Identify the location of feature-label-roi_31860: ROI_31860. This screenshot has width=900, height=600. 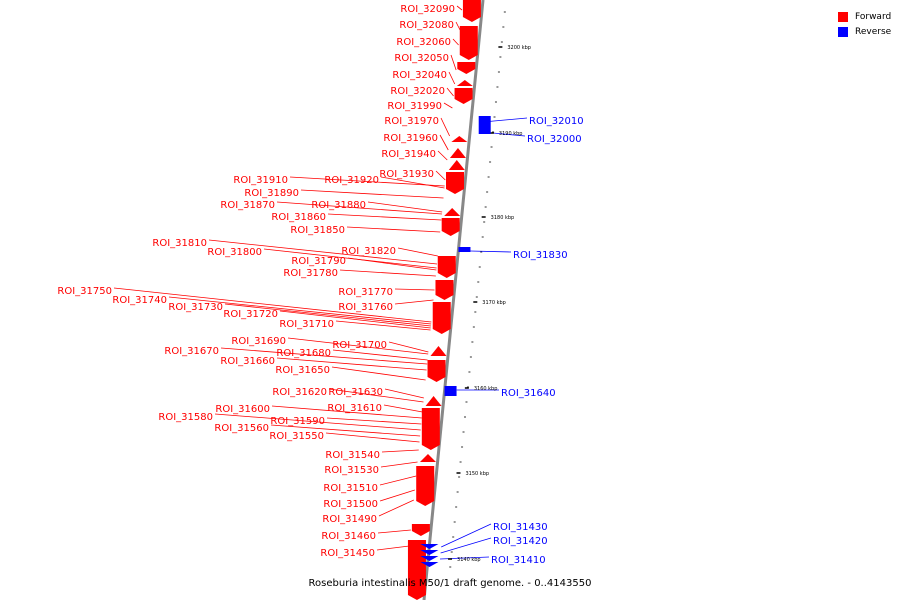
(298, 217).